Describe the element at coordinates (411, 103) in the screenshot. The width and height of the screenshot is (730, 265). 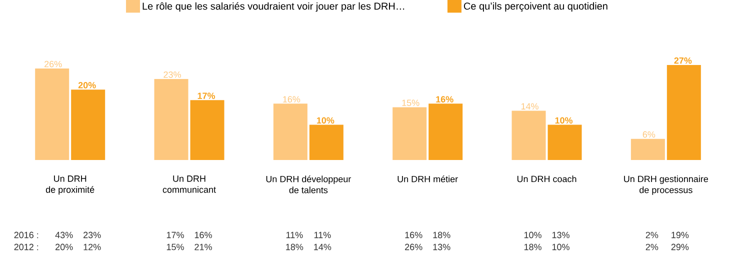
I see `data-label: 15%` at that location.